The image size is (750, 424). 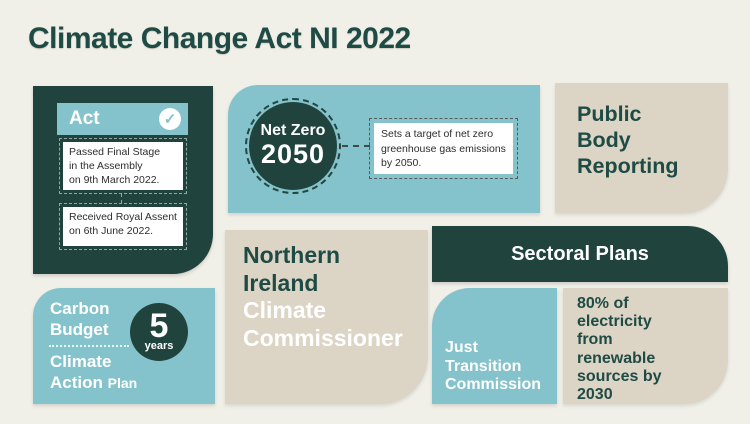 I want to click on sectoral-plans-label: Sectoral Plans, so click(x=580, y=253).